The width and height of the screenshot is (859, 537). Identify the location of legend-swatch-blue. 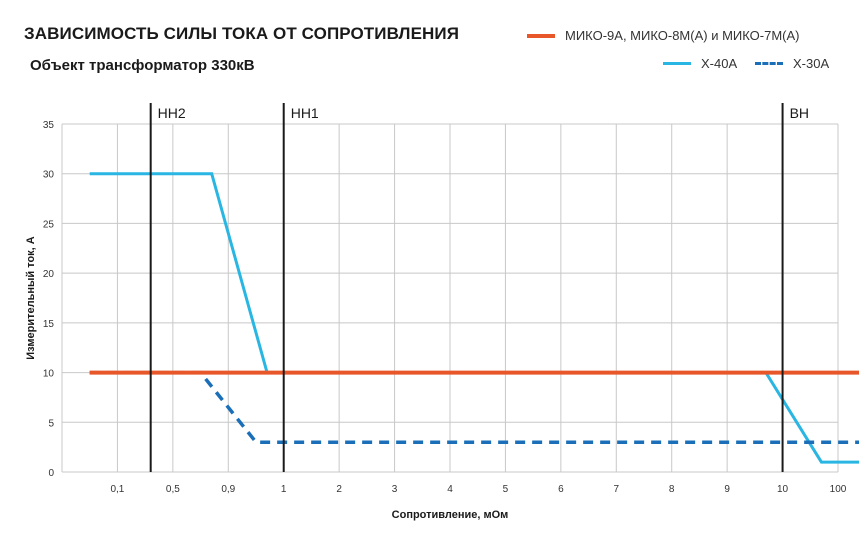
(769, 63).